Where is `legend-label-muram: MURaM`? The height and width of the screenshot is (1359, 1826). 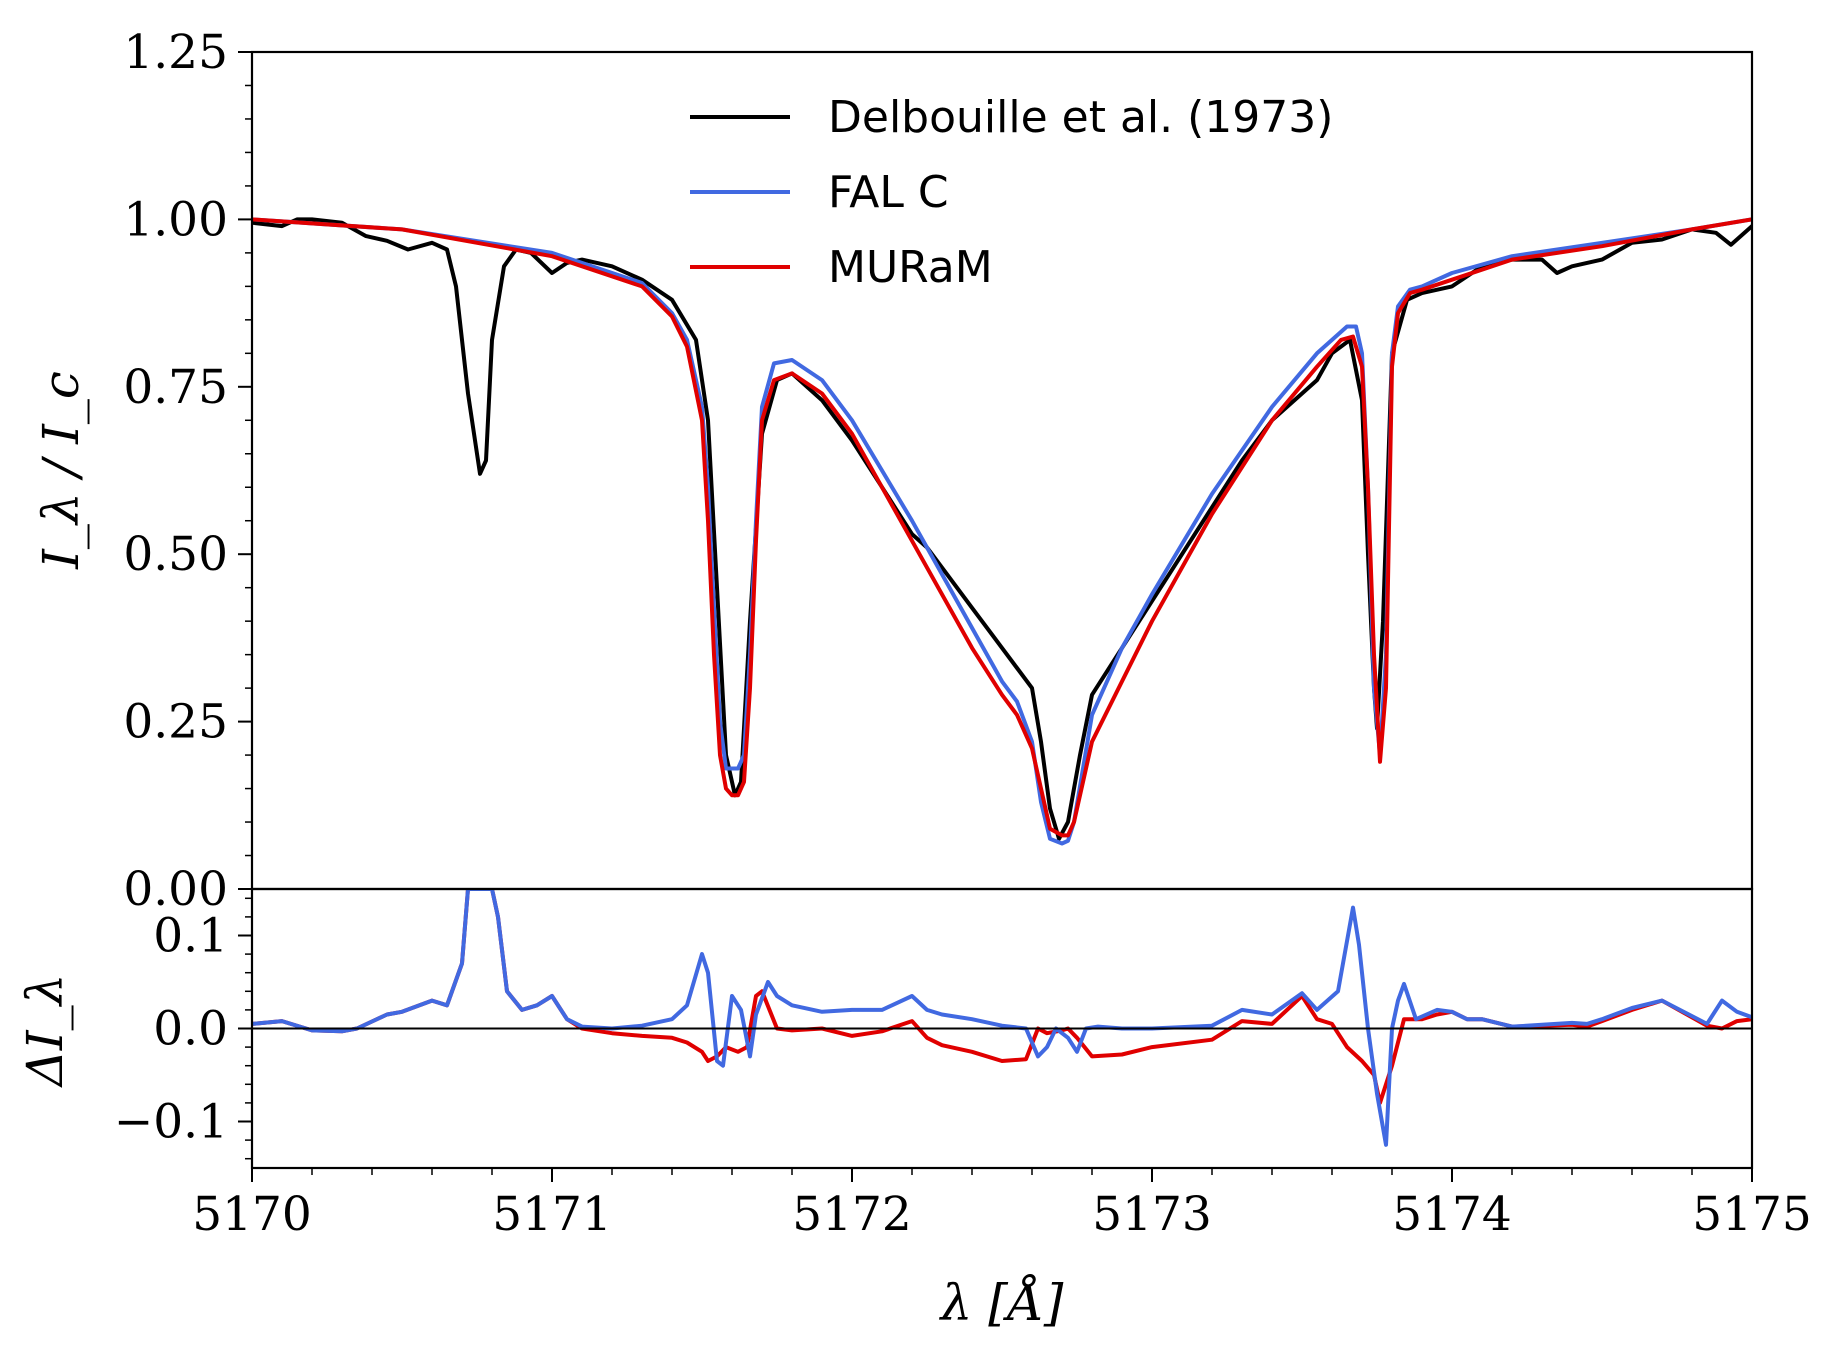
legend-label-muram: MURaM is located at coordinates (910, 267).